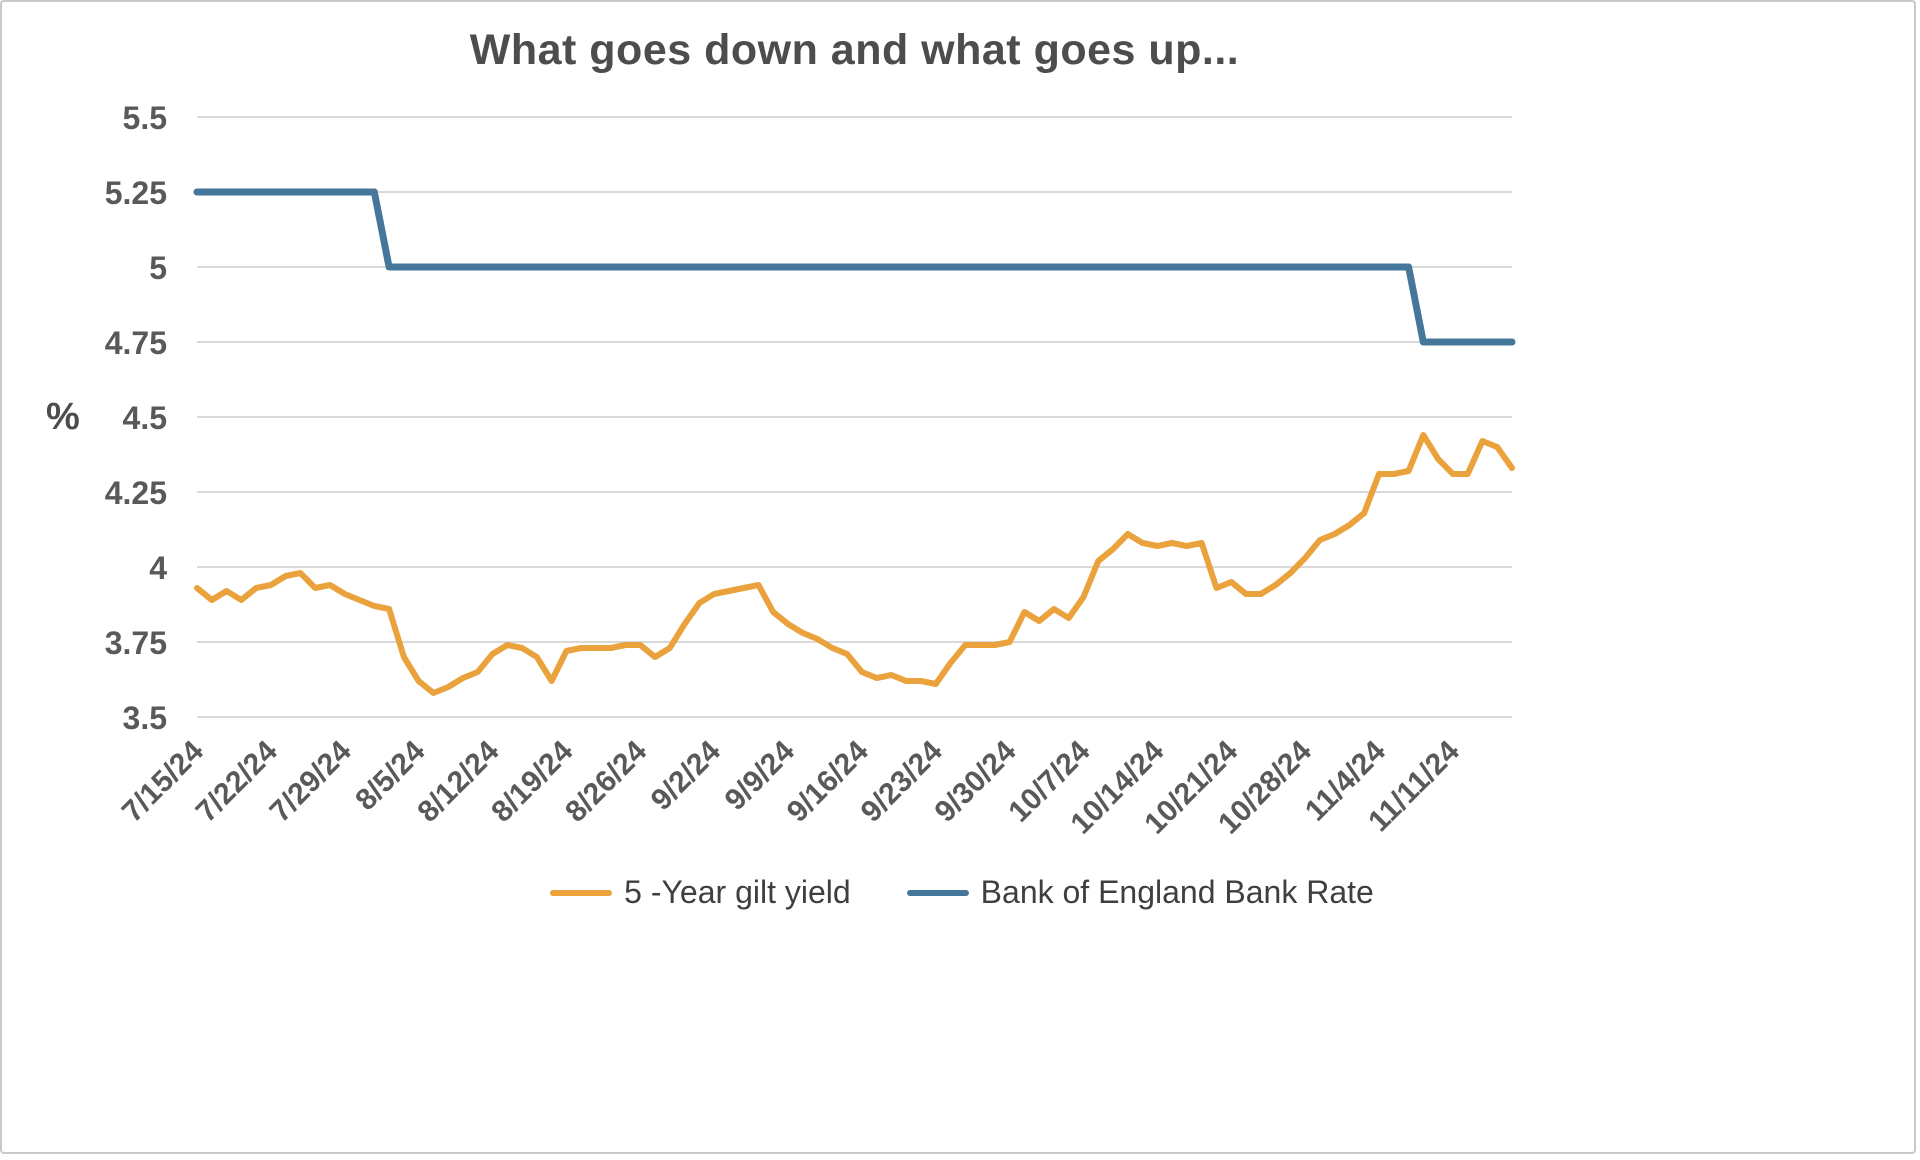 The height and width of the screenshot is (1160, 1920). What do you see at coordinates (145, 418) in the screenshot?
I see `y-tick-label: 4.5` at bounding box center [145, 418].